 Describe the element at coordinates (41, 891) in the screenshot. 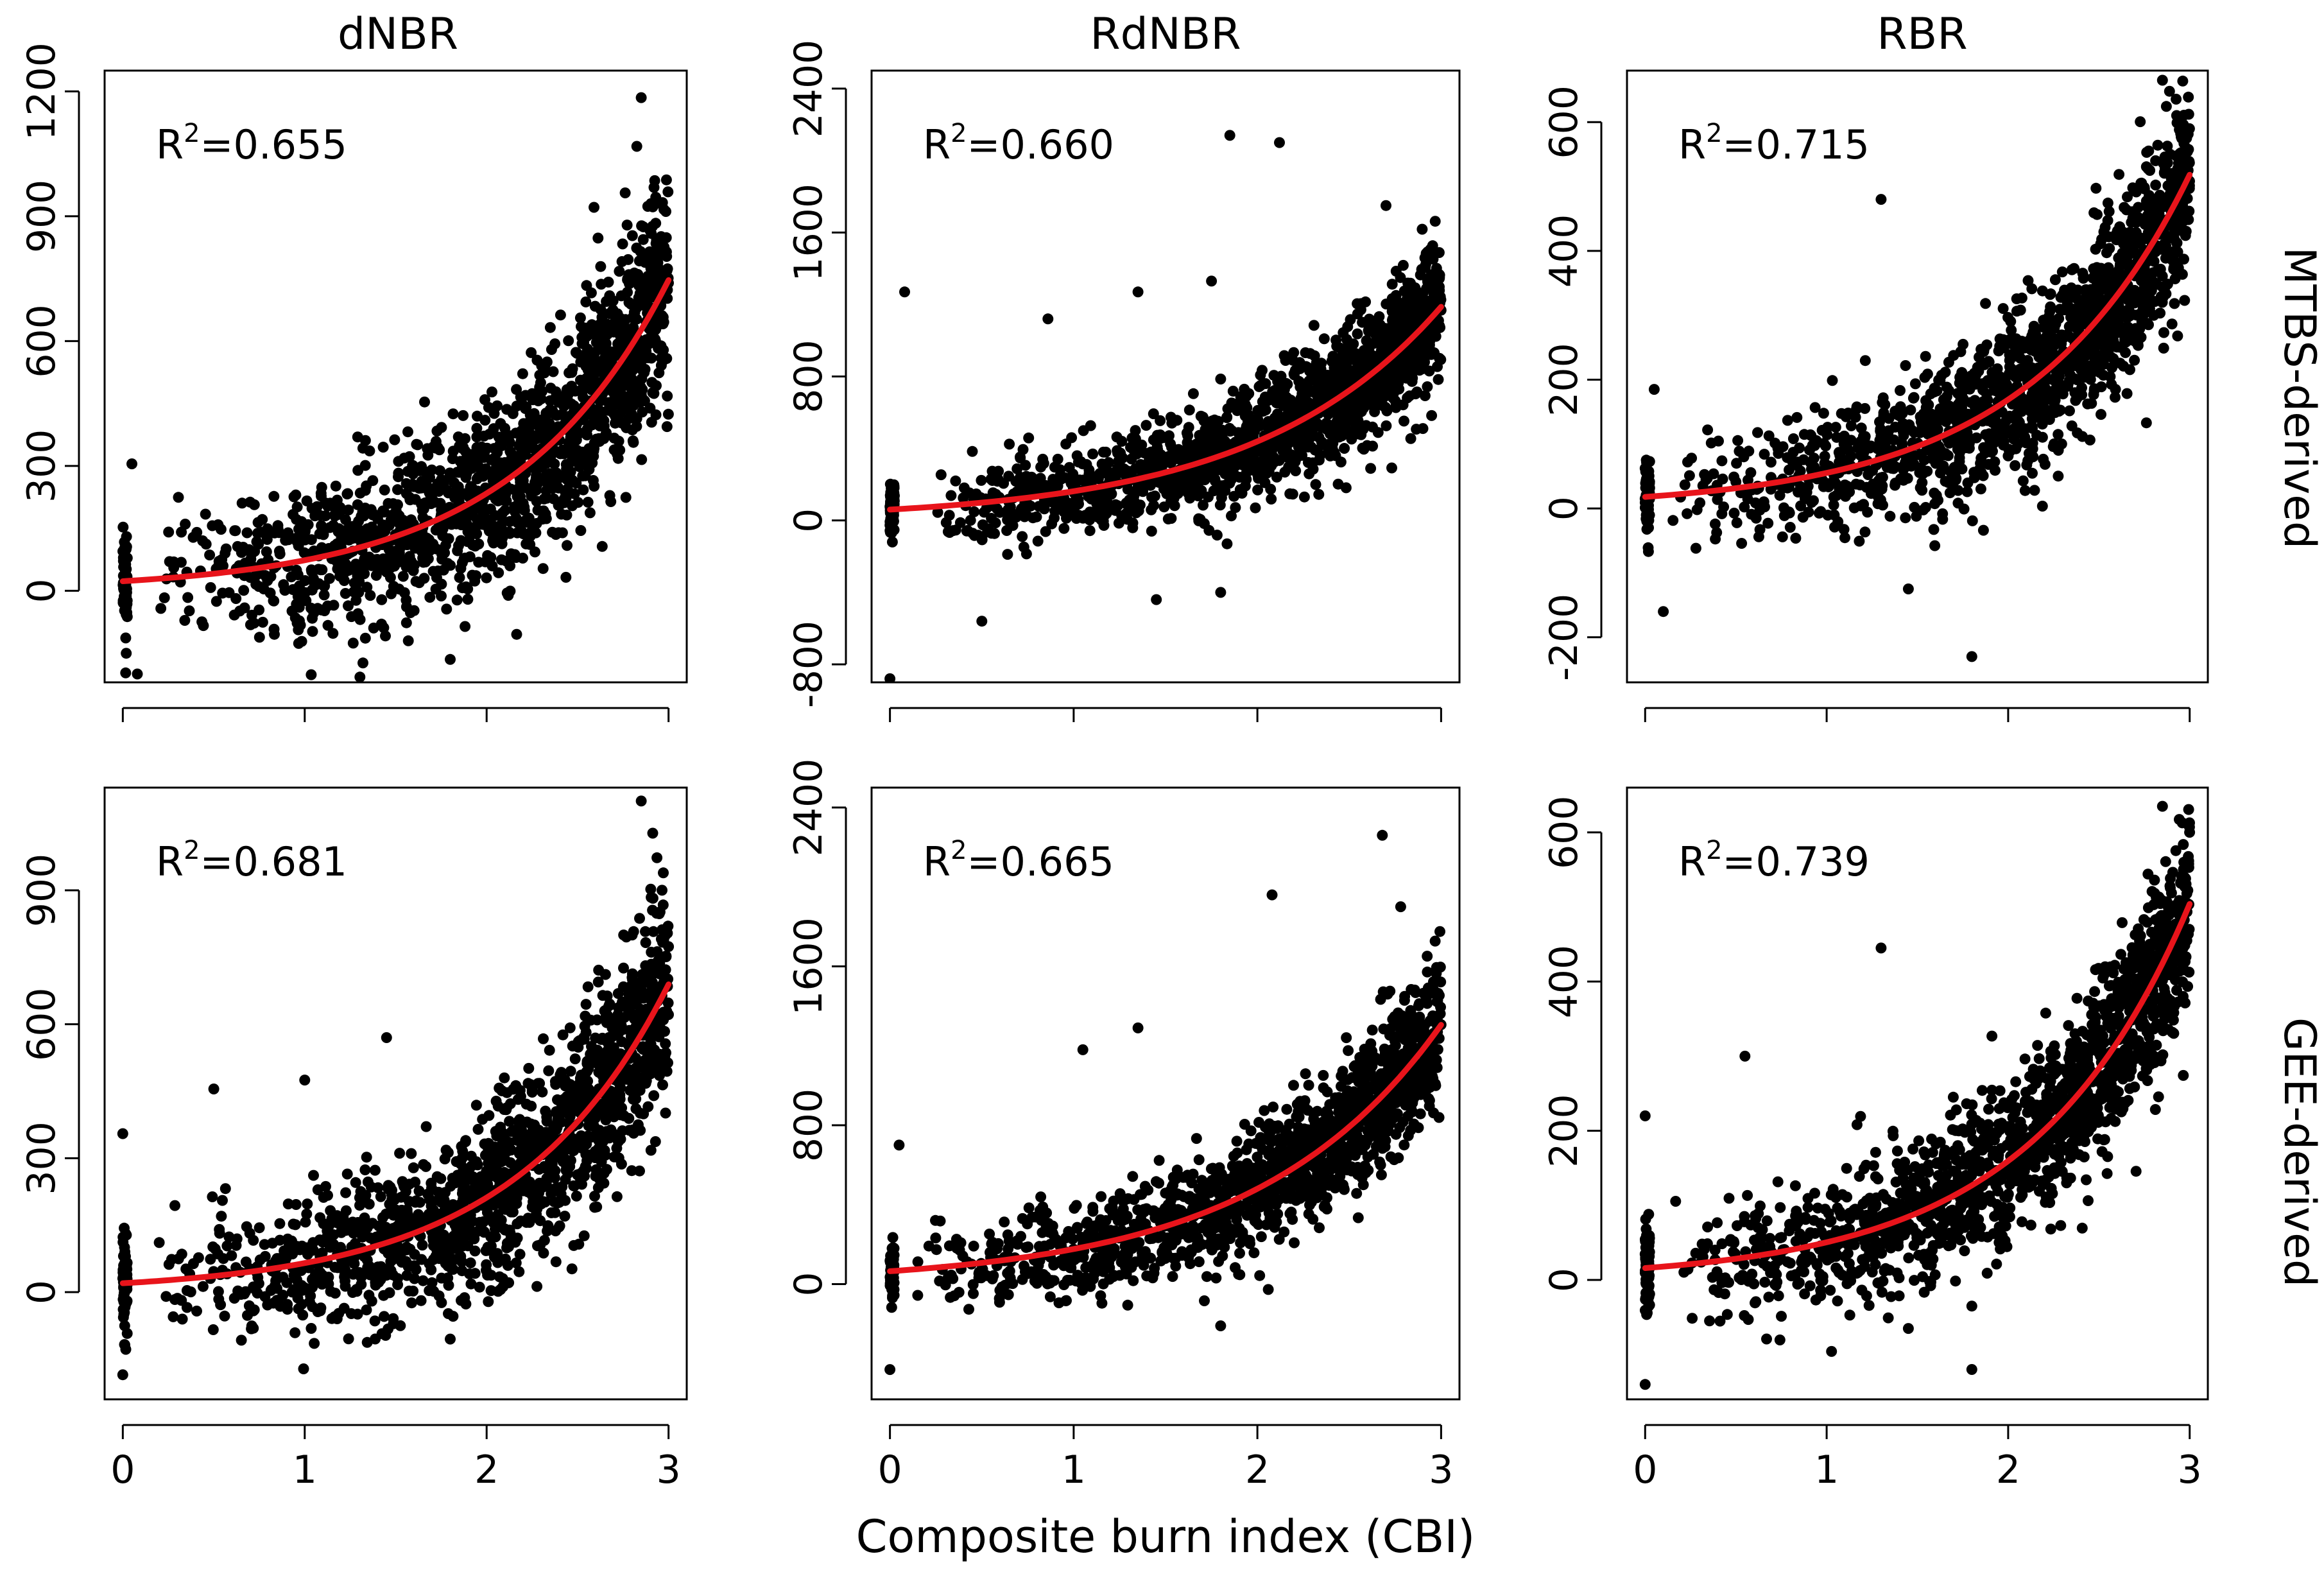

I see `y-tick-label: 900` at that location.